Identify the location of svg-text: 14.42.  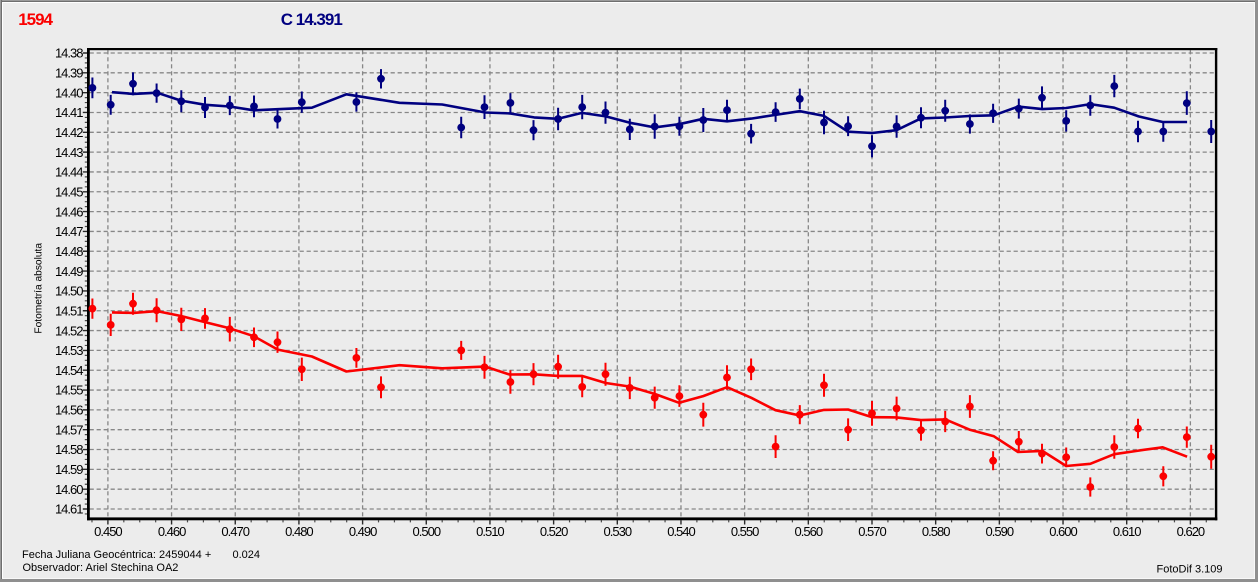
(69, 132).